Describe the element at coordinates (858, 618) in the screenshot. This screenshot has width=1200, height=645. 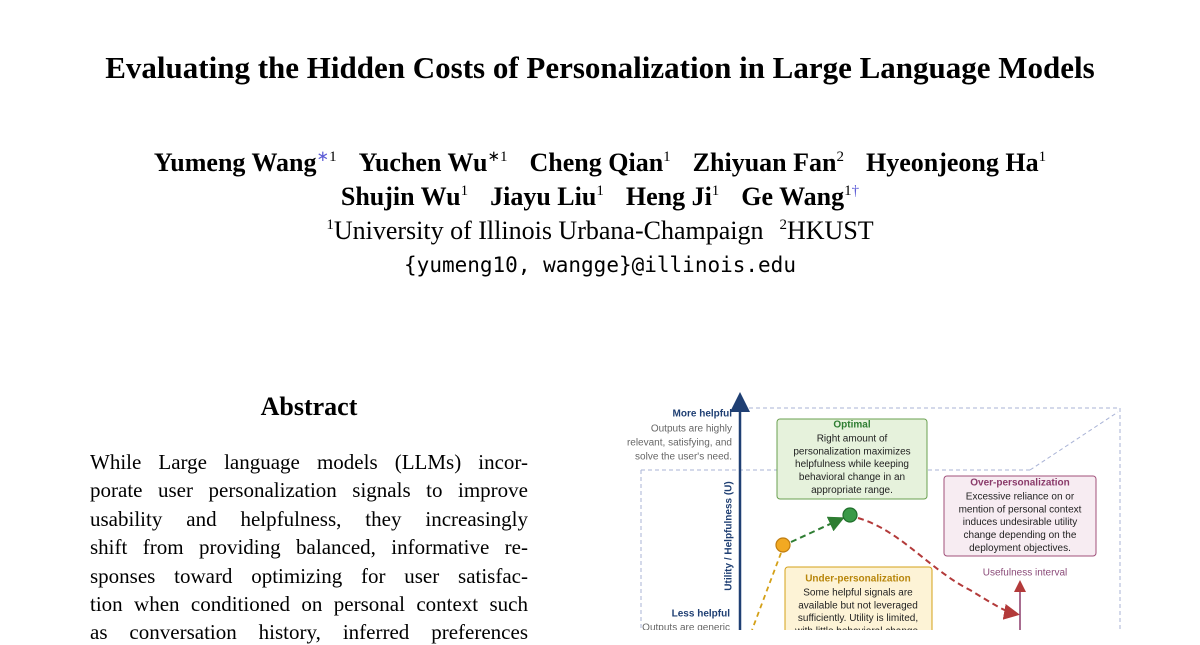
I see `box-line: sufficiently. Utility is limited,` at that location.